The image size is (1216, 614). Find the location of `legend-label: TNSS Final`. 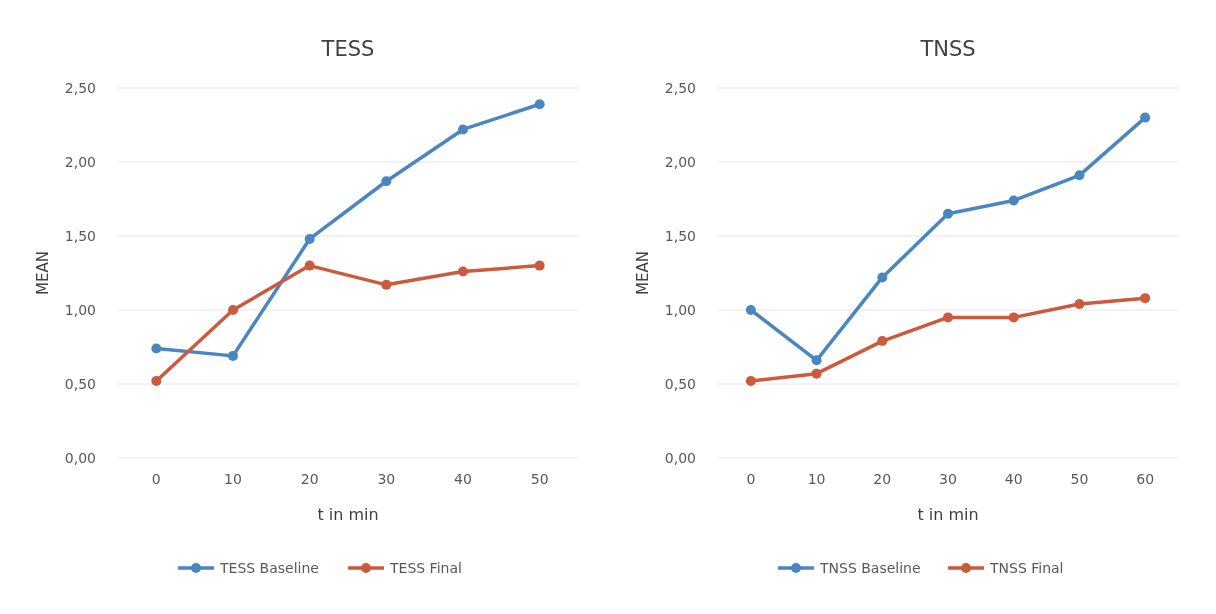

legend-label: TNSS Final is located at coordinates (1026, 567).